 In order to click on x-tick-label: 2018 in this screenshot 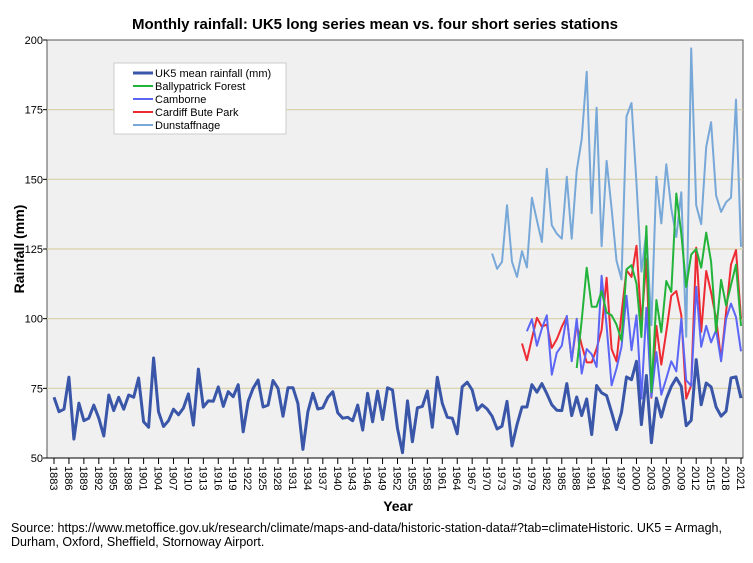, I will do `click(725, 478)`.